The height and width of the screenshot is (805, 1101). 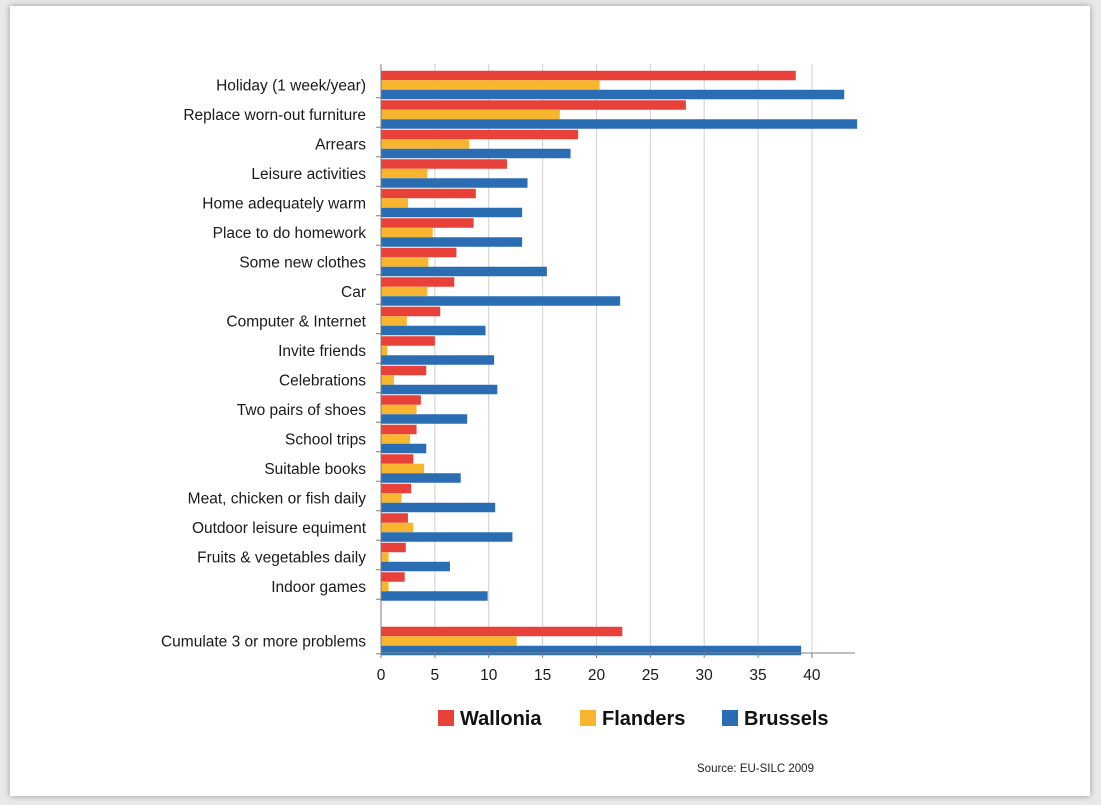 I want to click on category-label: Fruits & vegetables daily, so click(x=281, y=558).